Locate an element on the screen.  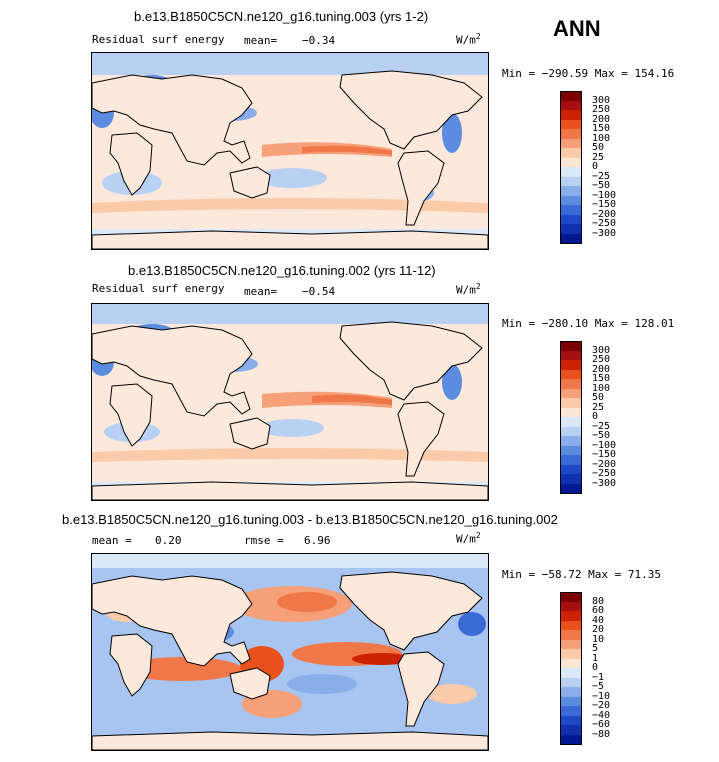
panel2-map is located at coordinates (290, 402).